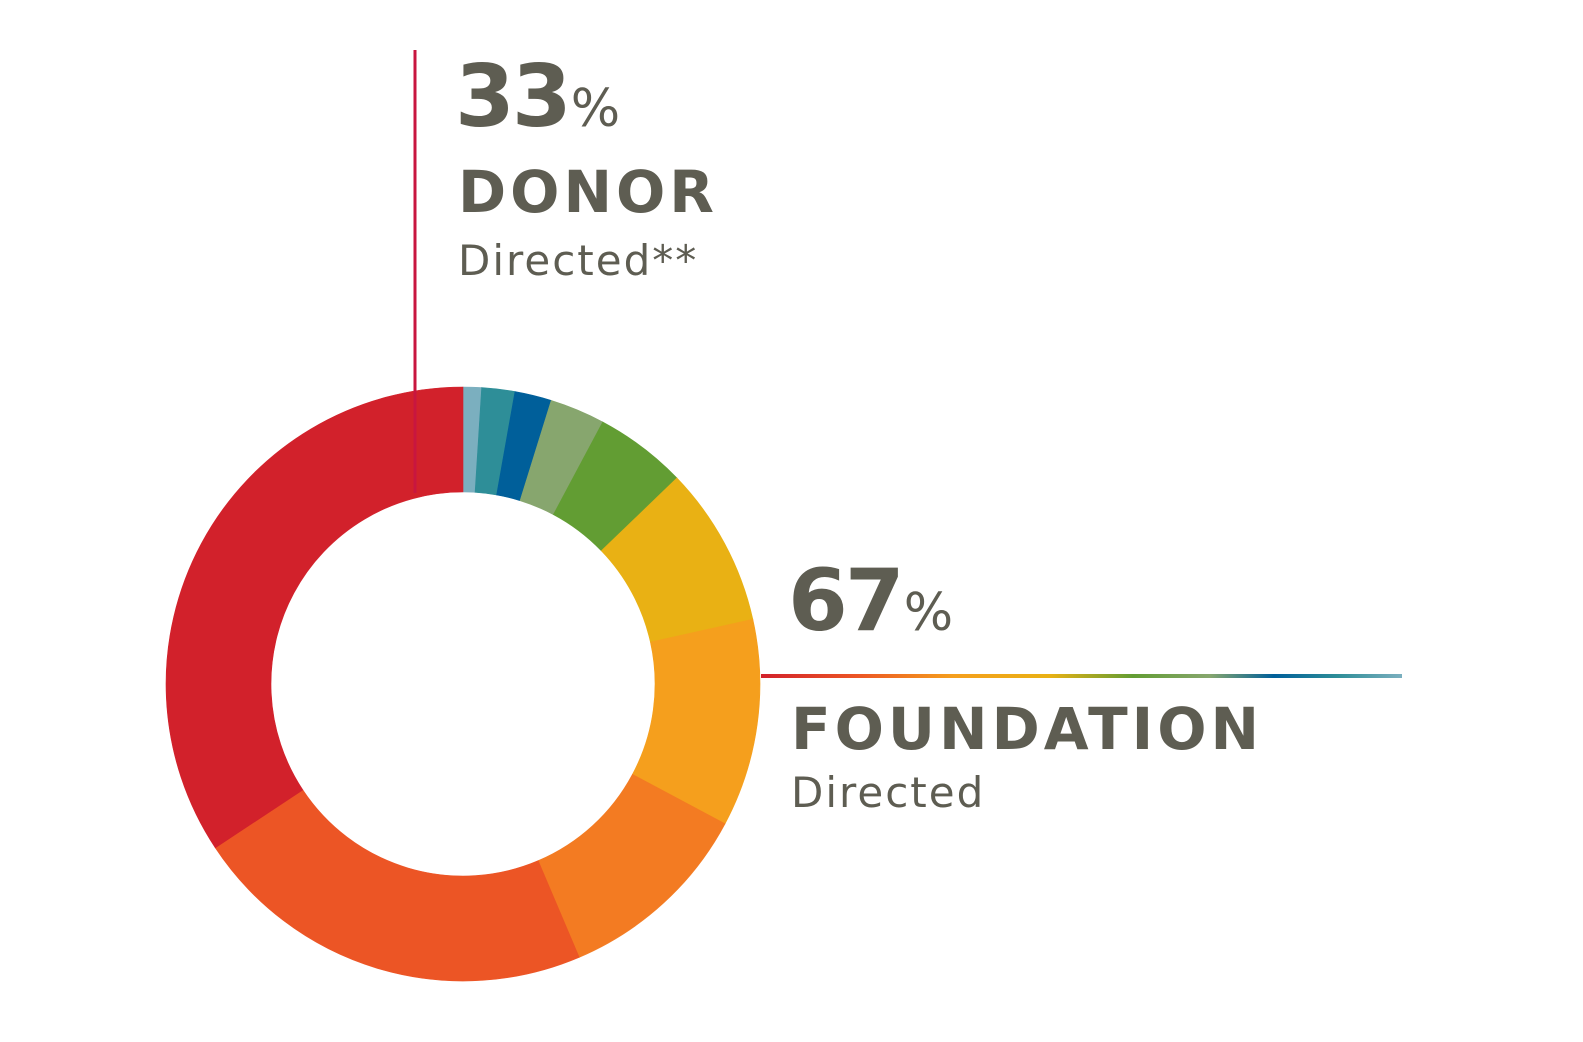  I want to click on donor-percent-value: 33, so click(513, 97).